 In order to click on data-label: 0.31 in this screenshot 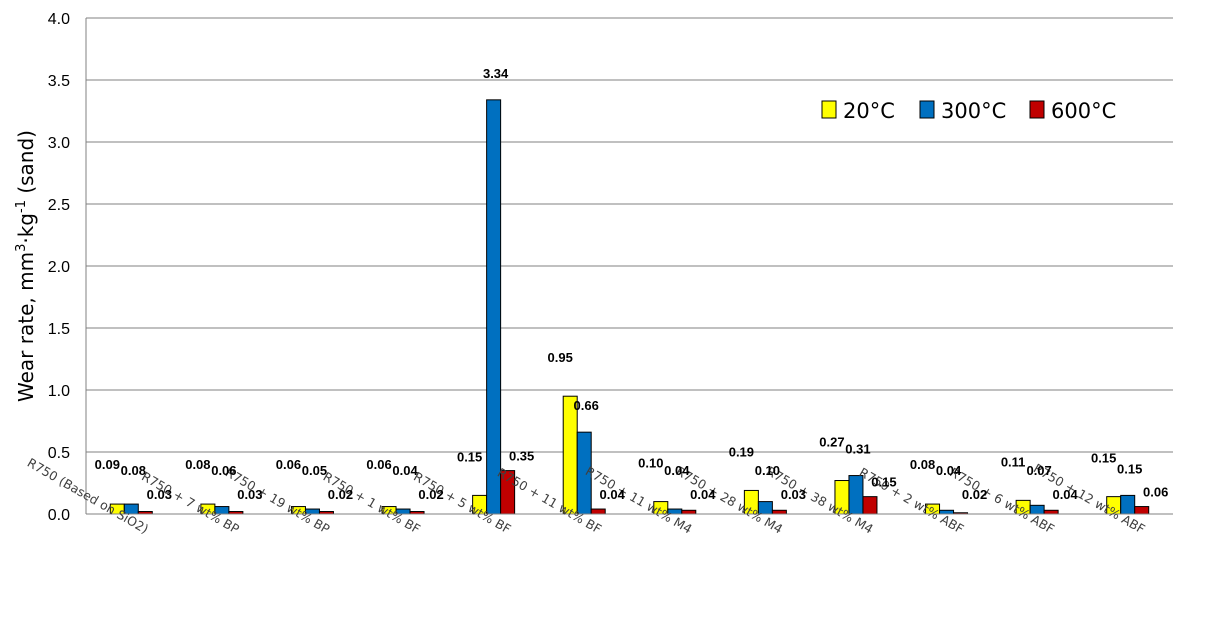, I will do `click(857, 449)`.